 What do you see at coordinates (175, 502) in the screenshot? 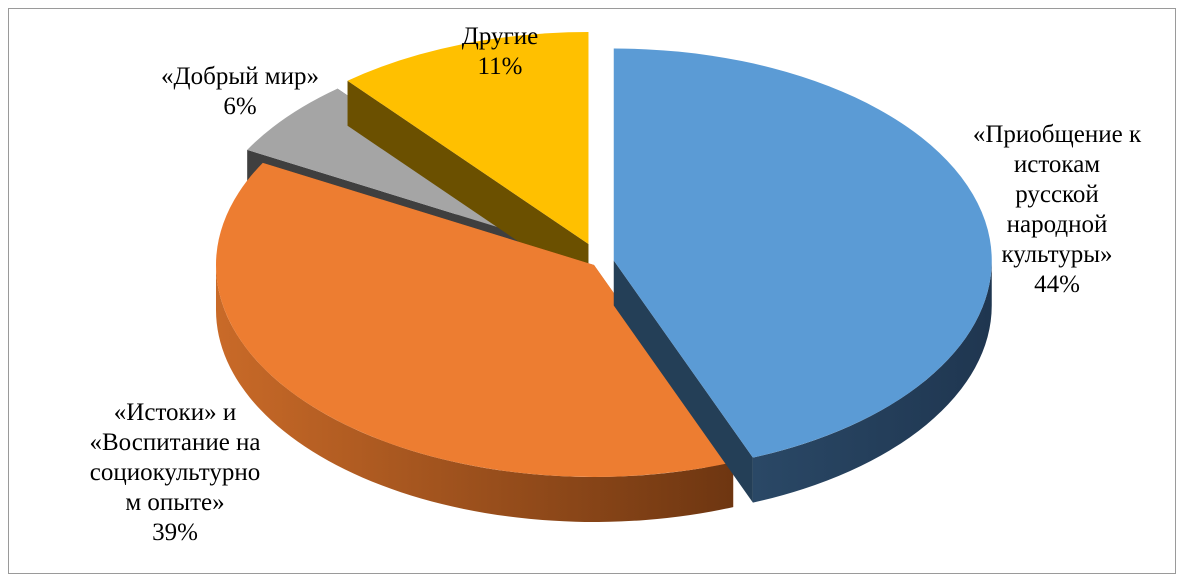
I see `slice-label-istoki-line: м опыте»` at bounding box center [175, 502].